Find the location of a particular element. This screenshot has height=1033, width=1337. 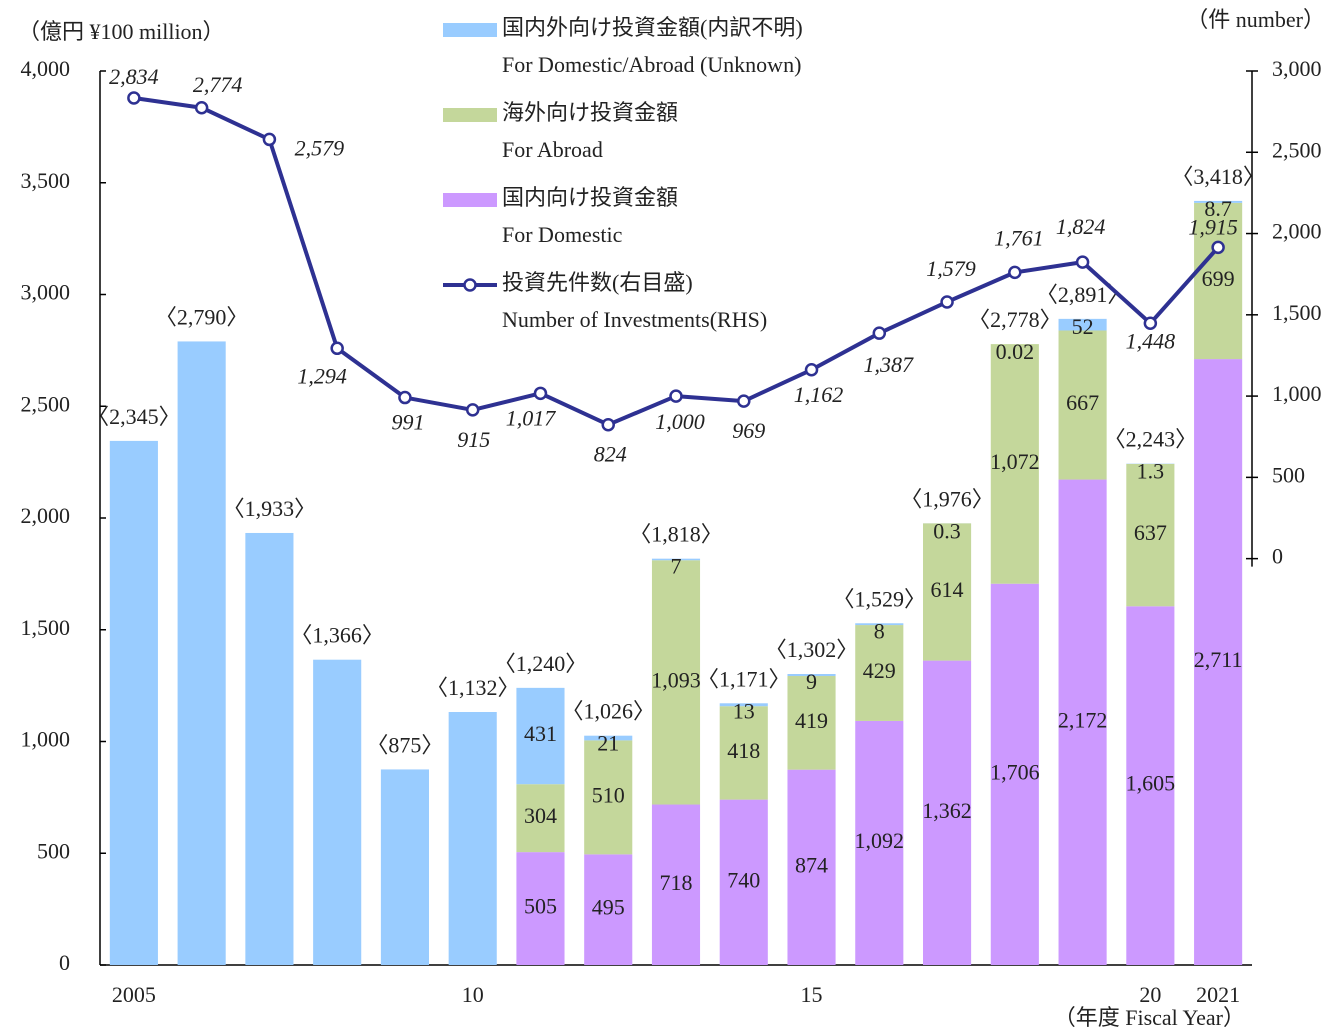

legend-label-en: For Abroad is located at coordinates (552, 149).